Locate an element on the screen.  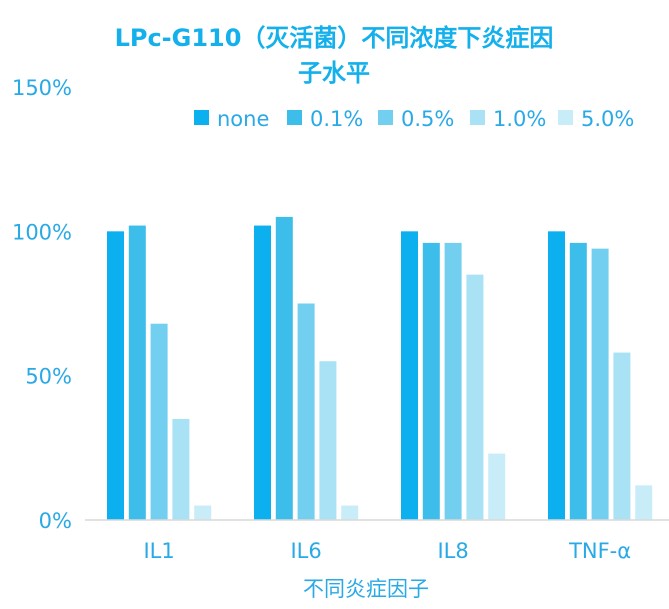
legend-label: none is located at coordinates (243, 119).